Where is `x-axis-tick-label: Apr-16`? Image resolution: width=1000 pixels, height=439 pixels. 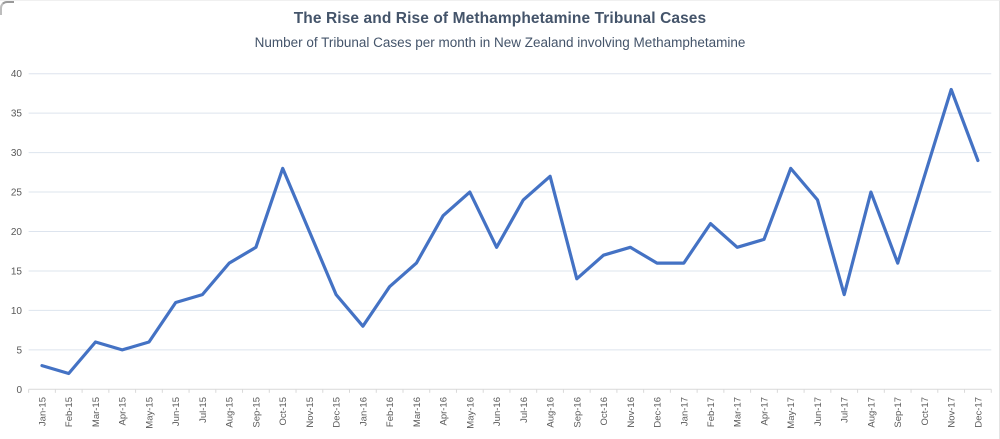
x-axis-tick-label: Apr-16 is located at coordinates (444, 411).